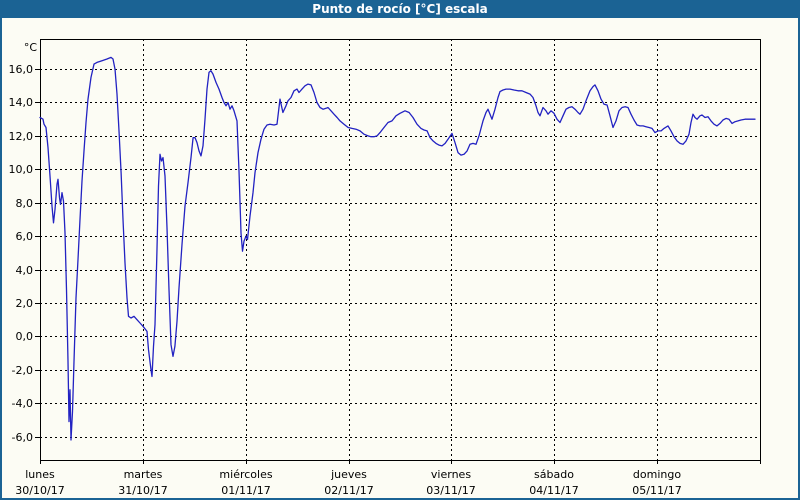 The width and height of the screenshot is (800, 500). What do you see at coordinates (21, 69) in the screenshot?
I see `y-tick-label: 16,0` at bounding box center [21, 69].